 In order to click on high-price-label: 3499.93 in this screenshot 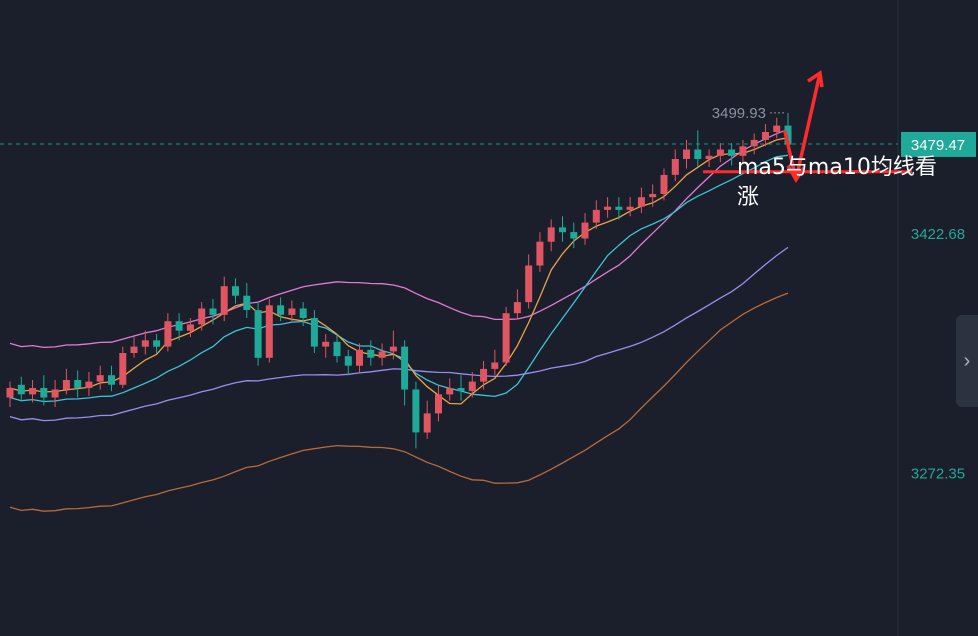, I will do `click(739, 113)`.